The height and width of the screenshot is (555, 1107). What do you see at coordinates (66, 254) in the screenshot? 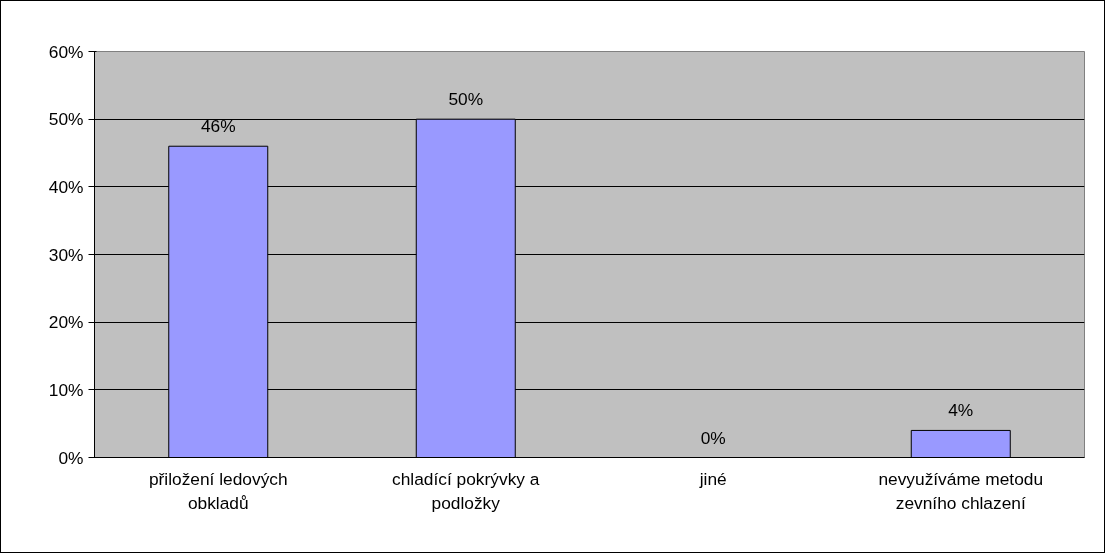
I see `y-tick-label: 30%` at bounding box center [66, 254].